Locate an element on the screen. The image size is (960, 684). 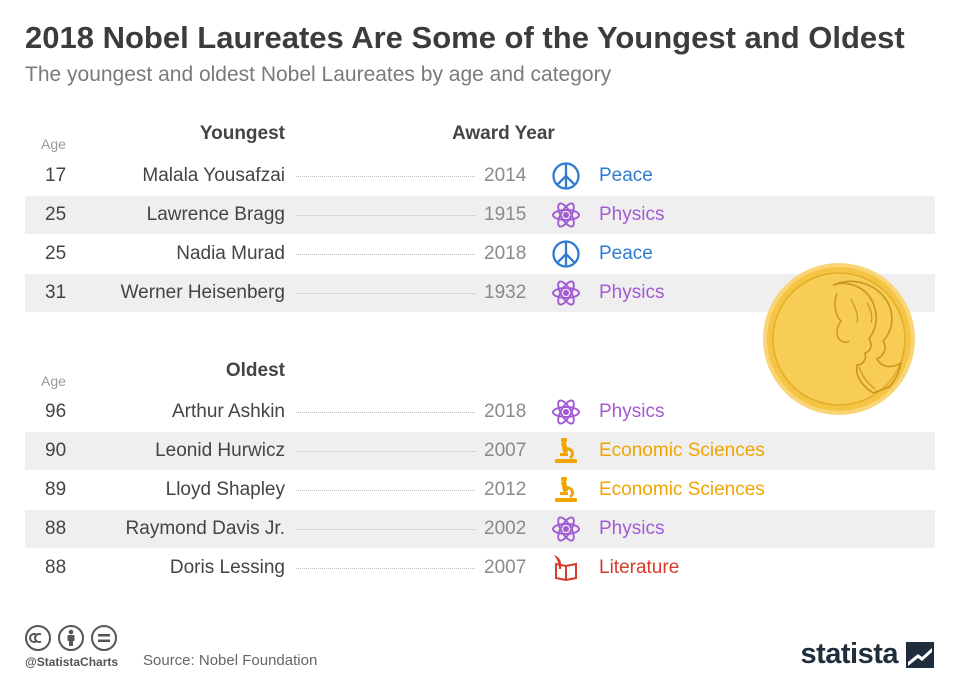
age-value: 17 is located at coordinates (56, 175).